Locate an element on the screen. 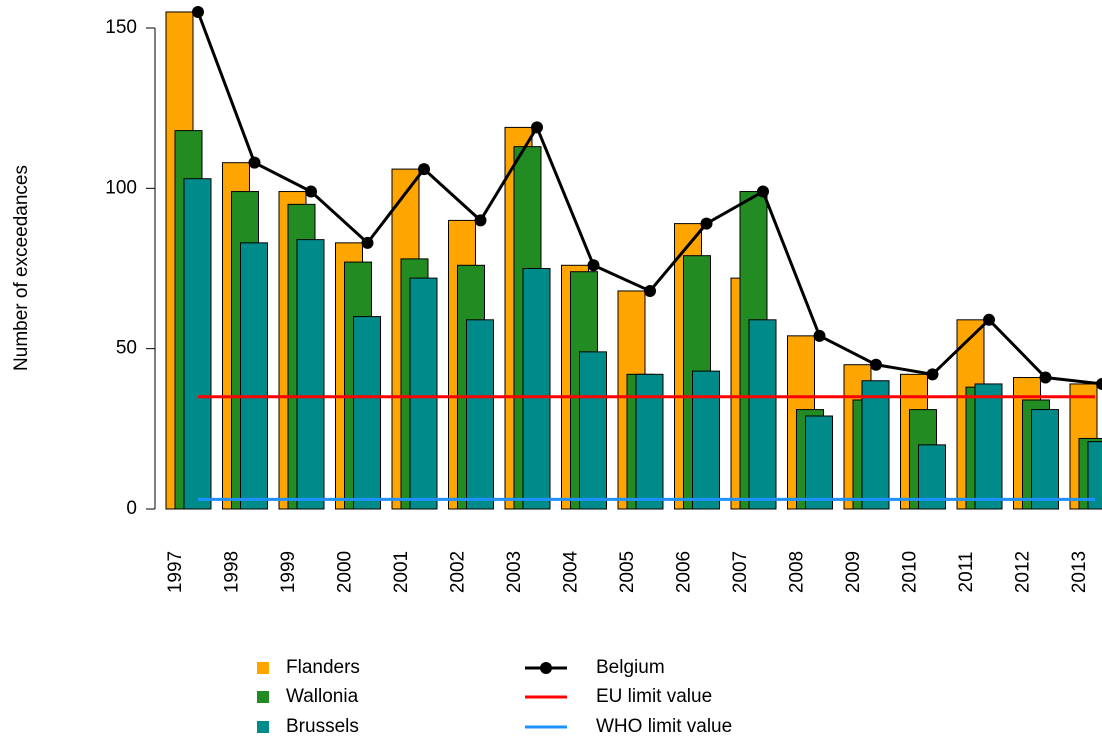  legend-label: EU limit value is located at coordinates (654, 696).